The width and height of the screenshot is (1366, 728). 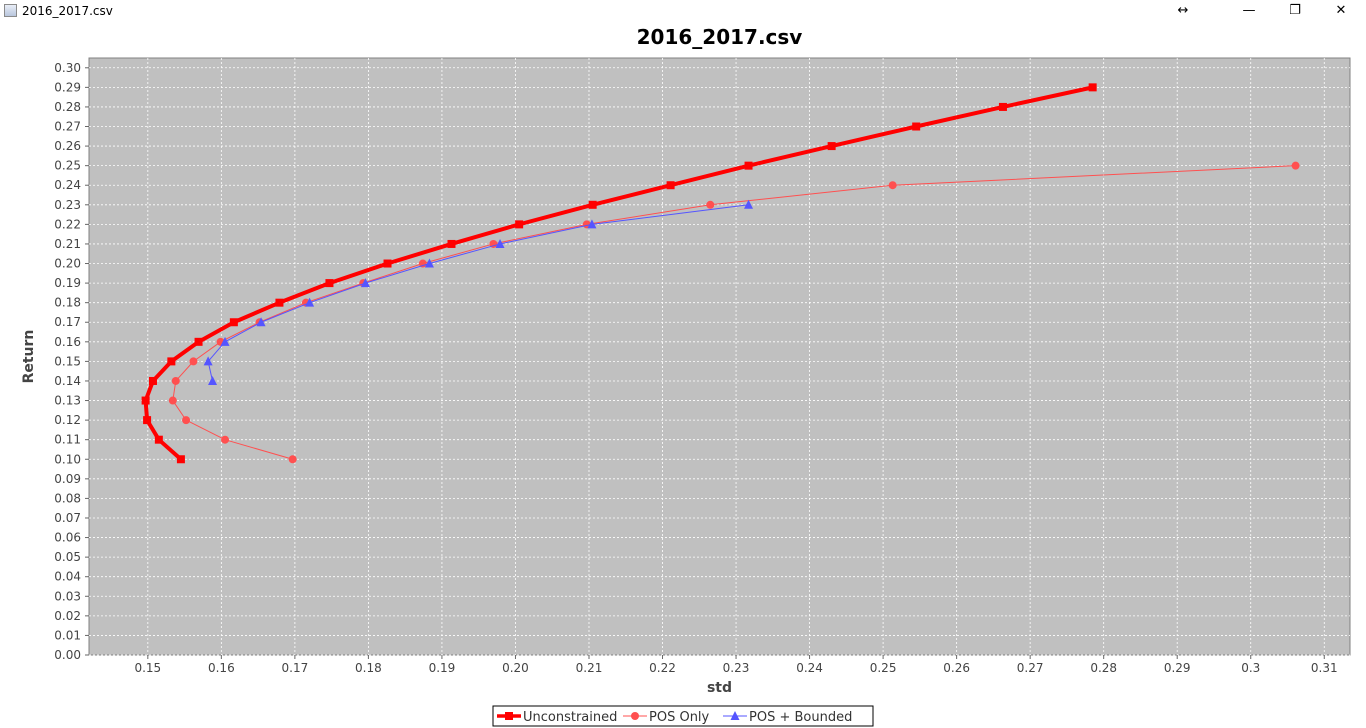 I want to click on java-app-icon, so click(x=10, y=10).